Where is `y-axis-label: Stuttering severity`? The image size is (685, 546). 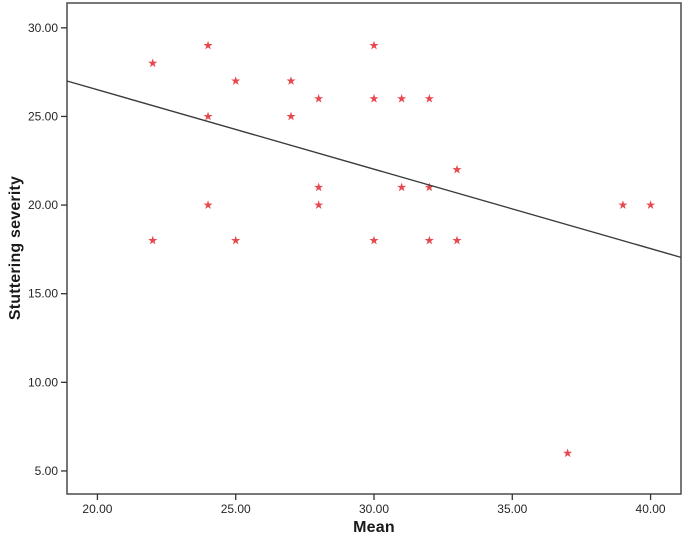
y-axis-label: Stuttering severity is located at coordinates (15, 248).